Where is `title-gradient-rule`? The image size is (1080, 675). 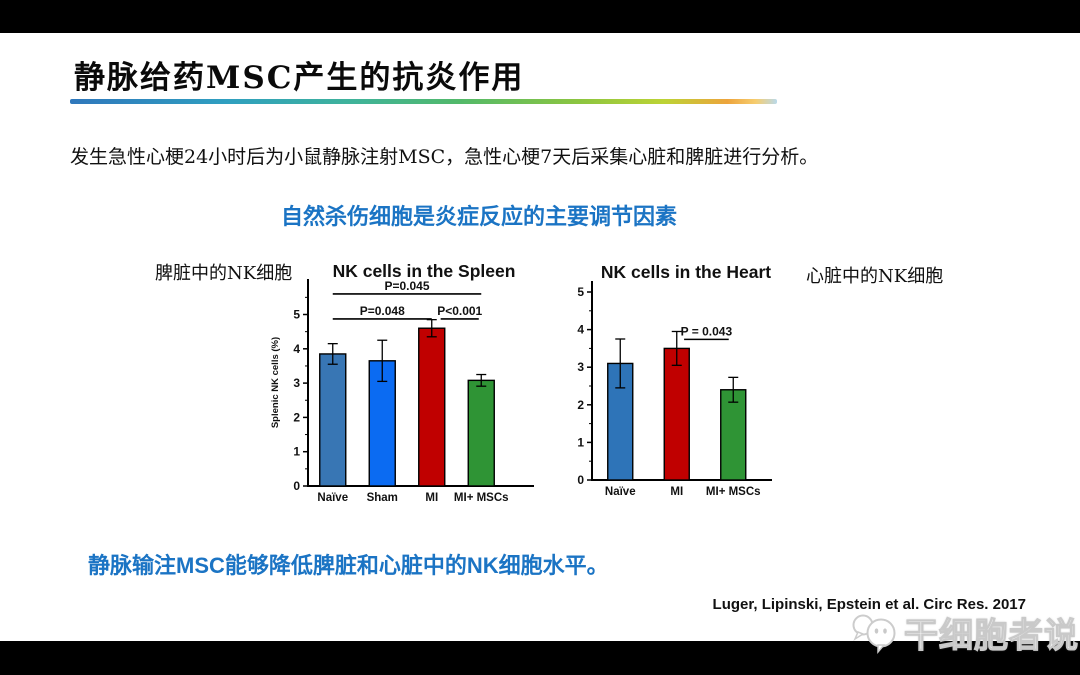 title-gradient-rule is located at coordinates (423, 101).